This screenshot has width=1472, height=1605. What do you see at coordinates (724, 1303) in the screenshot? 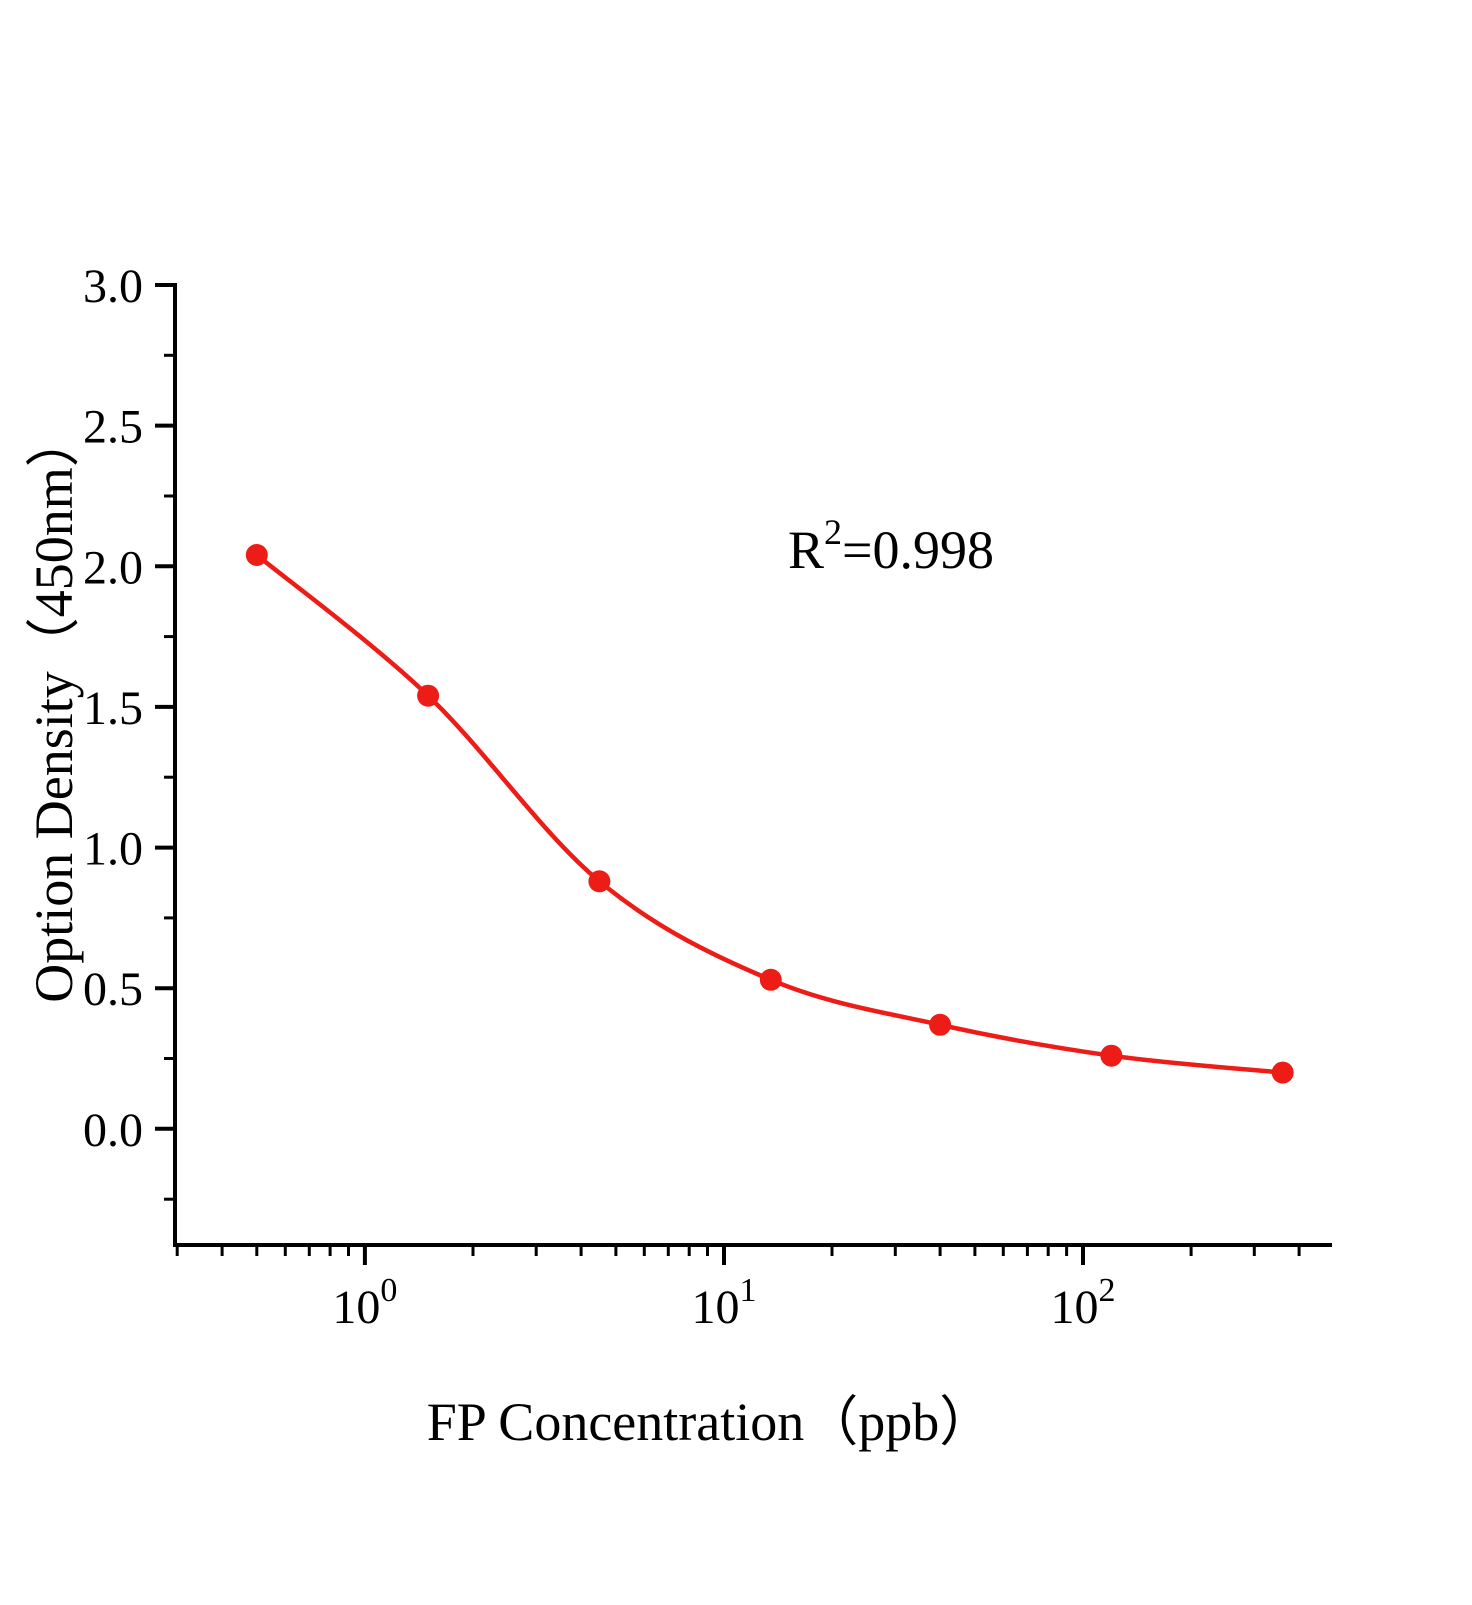
I see `x-tick-label: 10¹` at bounding box center [724, 1303].